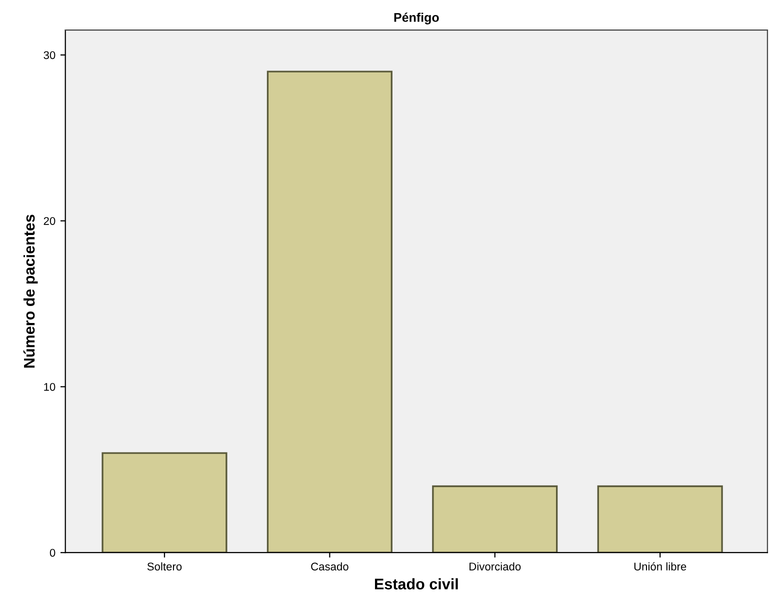 This screenshot has height=614, width=769. What do you see at coordinates (50, 386) in the screenshot?
I see `y-tick-label: 10` at bounding box center [50, 386].